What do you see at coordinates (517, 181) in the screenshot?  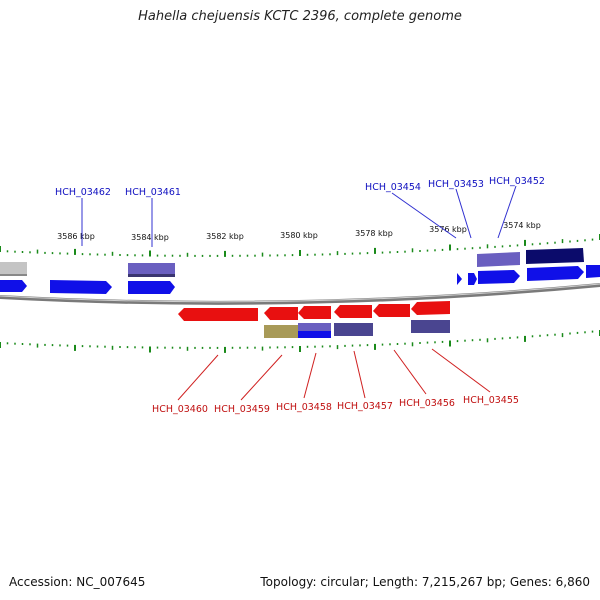 I see `gene-label: HCH_03452` at bounding box center [517, 181].